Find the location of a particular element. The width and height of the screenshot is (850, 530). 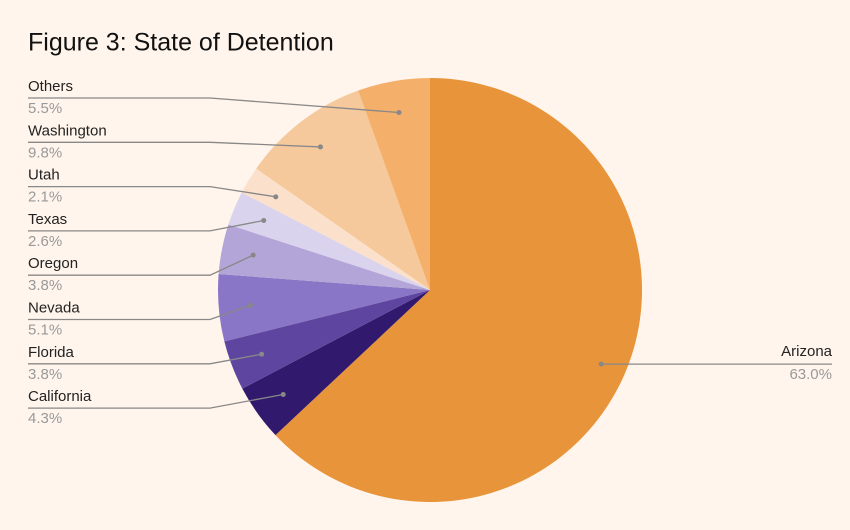

slice-label: Florida is located at coordinates (51, 352).